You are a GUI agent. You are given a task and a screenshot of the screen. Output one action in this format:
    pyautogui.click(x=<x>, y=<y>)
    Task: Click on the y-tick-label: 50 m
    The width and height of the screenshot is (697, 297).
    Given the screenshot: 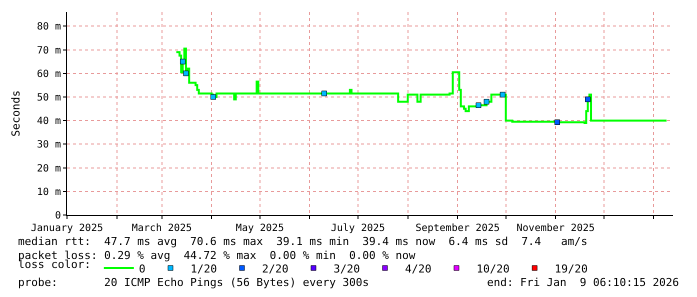 What is the action you would take?
    pyautogui.click(x=48, y=98)
    